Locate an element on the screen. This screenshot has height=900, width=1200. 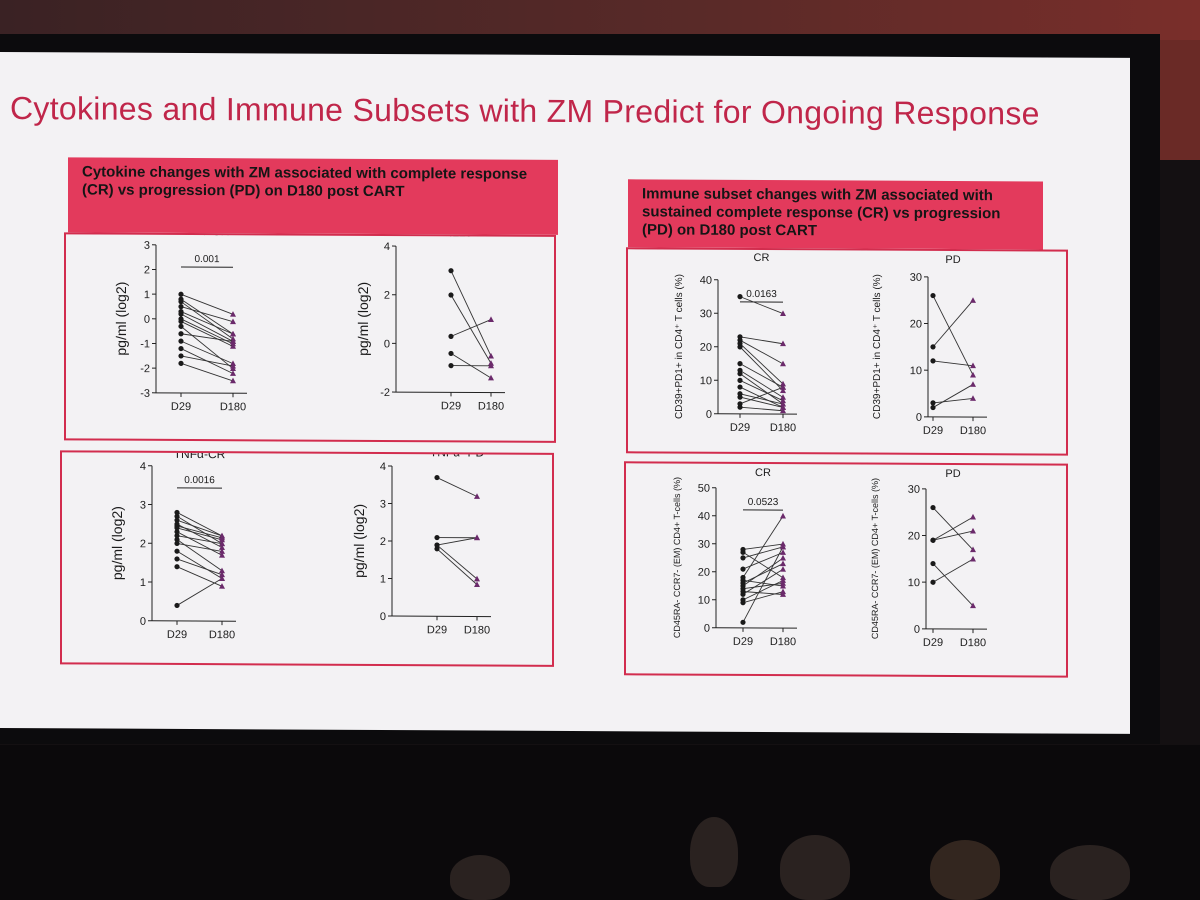
y-tick-label: 20 is located at coordinates (704, 573).